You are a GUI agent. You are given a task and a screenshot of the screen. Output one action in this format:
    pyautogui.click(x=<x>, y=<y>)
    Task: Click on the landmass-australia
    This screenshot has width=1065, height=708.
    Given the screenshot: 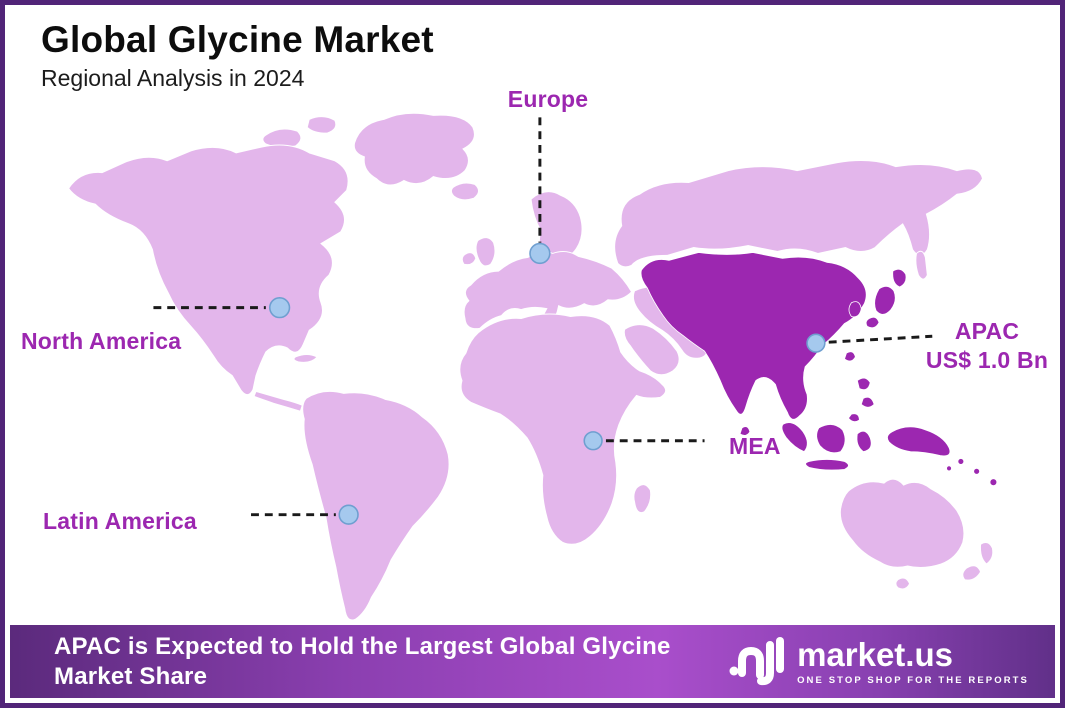 What is the action you would take?
    pyautogui.click(x=902, y=523)
    